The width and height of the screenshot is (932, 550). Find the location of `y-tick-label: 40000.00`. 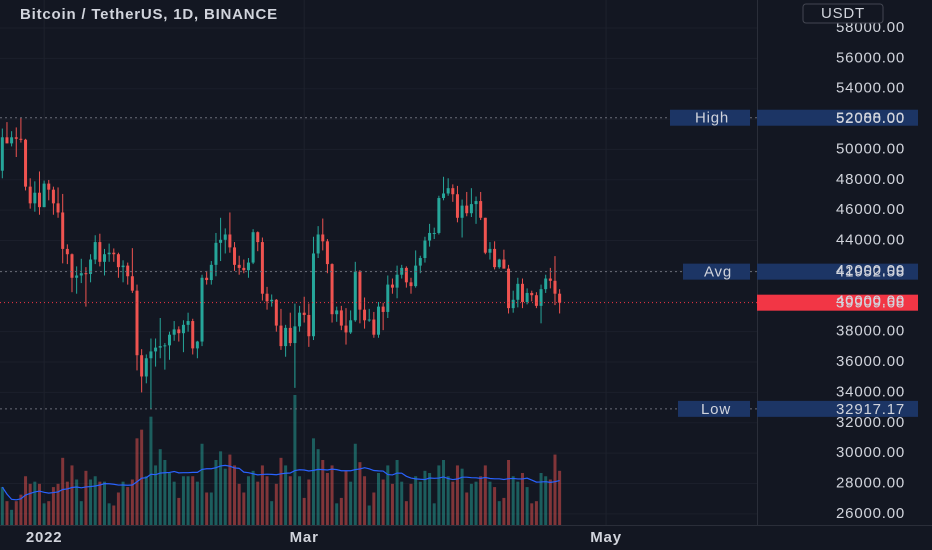

y-tick-label: 40000.00 is located at coordinates (870, 300).